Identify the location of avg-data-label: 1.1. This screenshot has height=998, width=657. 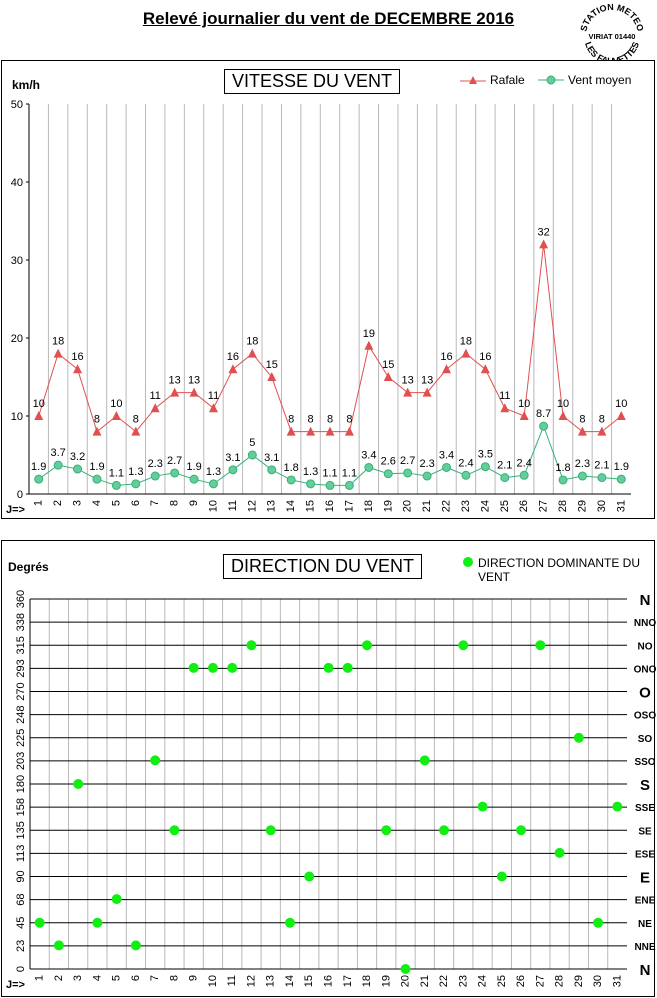
(116, 473).